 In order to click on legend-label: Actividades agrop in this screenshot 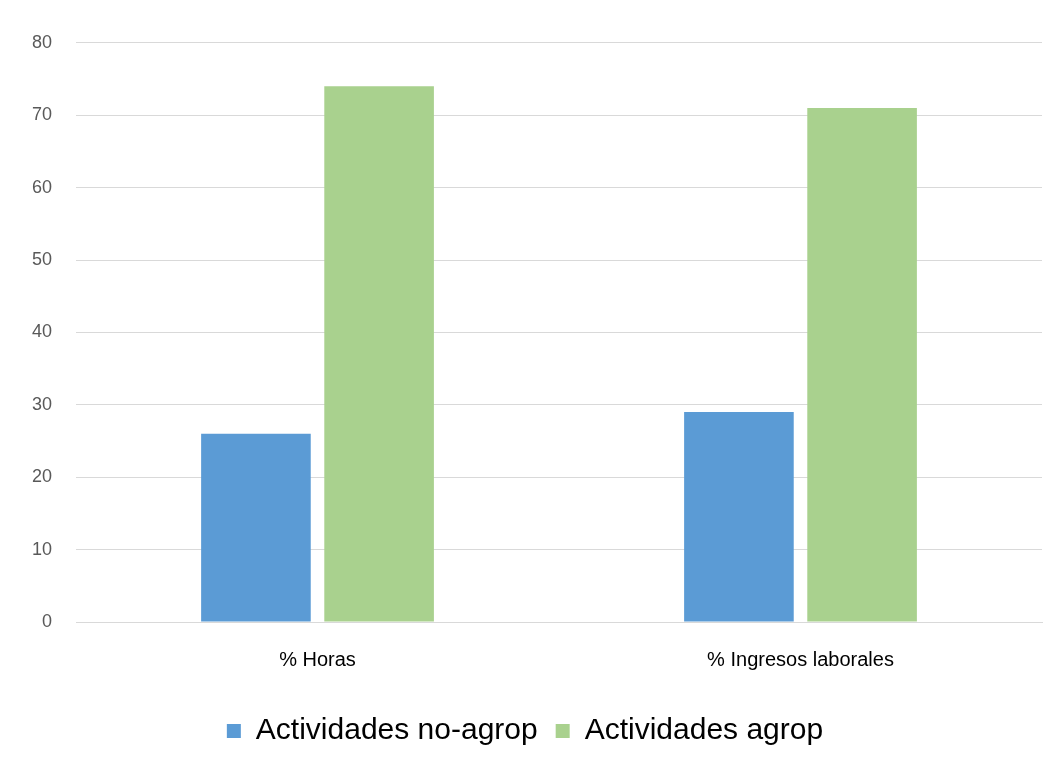, I will do `click(704, 729)`.